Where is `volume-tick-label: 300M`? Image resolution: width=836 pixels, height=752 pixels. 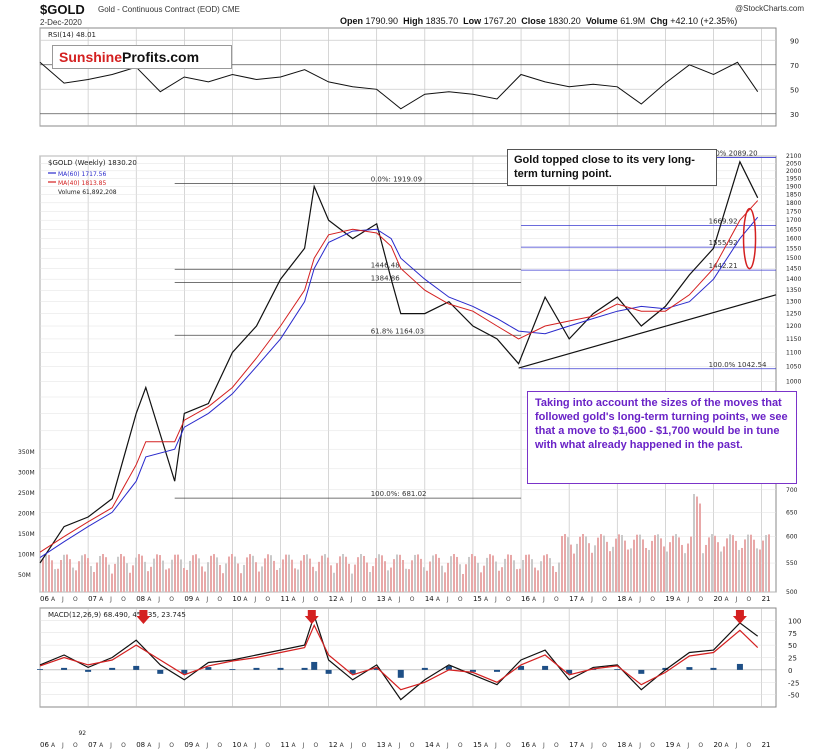
volume-tick-label: 300M is located at coordinates (26, 473).